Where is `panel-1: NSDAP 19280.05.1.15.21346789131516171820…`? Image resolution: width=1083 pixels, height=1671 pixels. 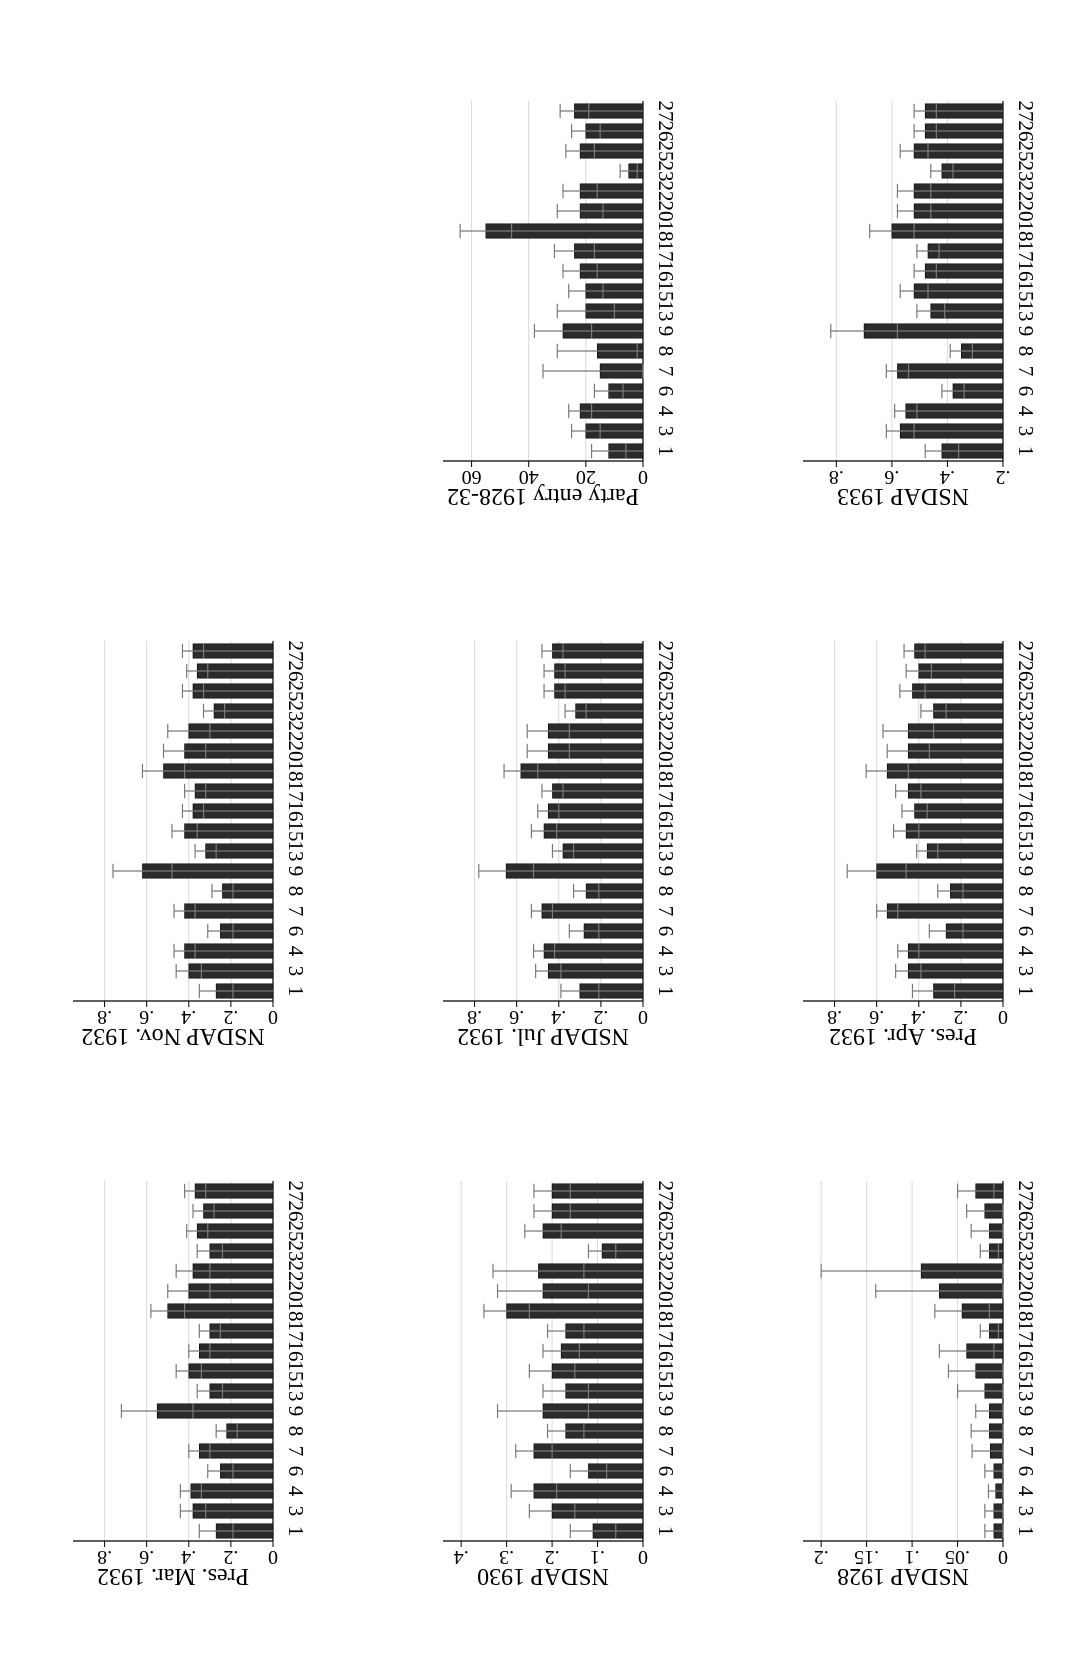
panel-1: NSDAP 19280.05.1.15.21346789131516171820… is located at coordinates (920, 1385).